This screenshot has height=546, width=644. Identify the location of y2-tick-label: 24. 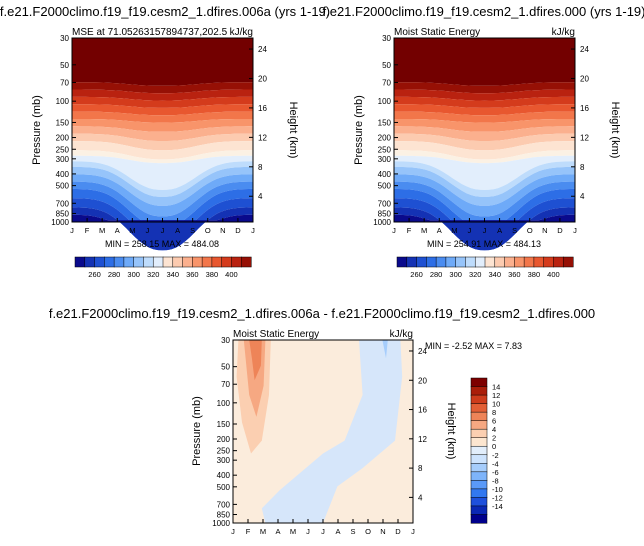
(422, 351).